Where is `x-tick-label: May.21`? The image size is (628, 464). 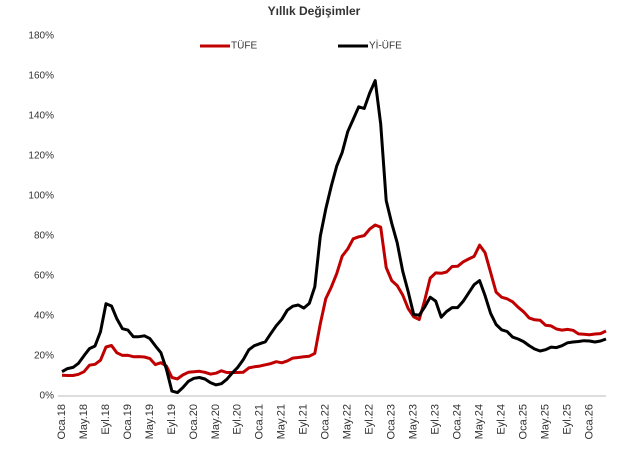
x-tick-label: May.21 is located at coordinates (282, 421).